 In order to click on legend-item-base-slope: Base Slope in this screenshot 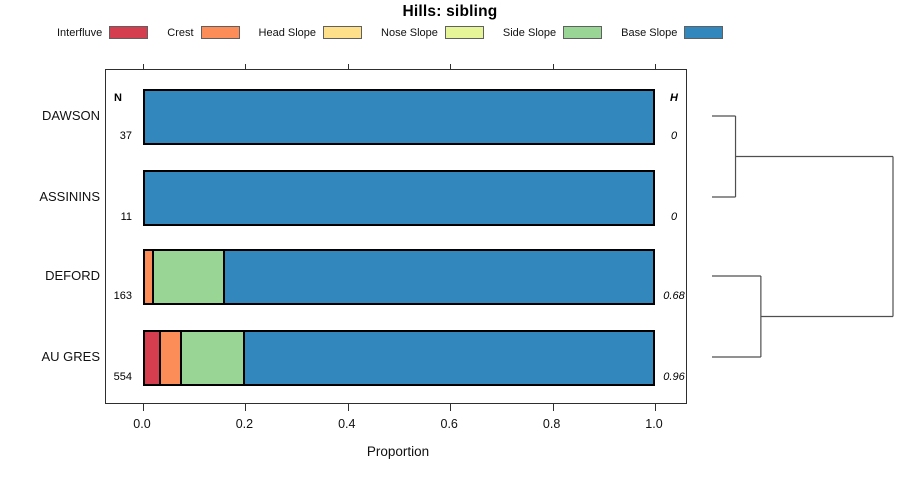, I will do `click(672, 32)`.